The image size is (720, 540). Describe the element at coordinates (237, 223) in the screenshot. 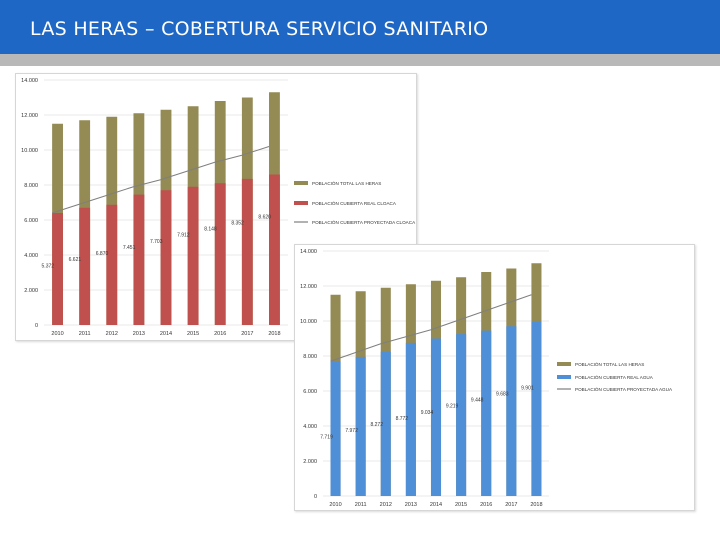

I see `data-label: 8.352` at that location.